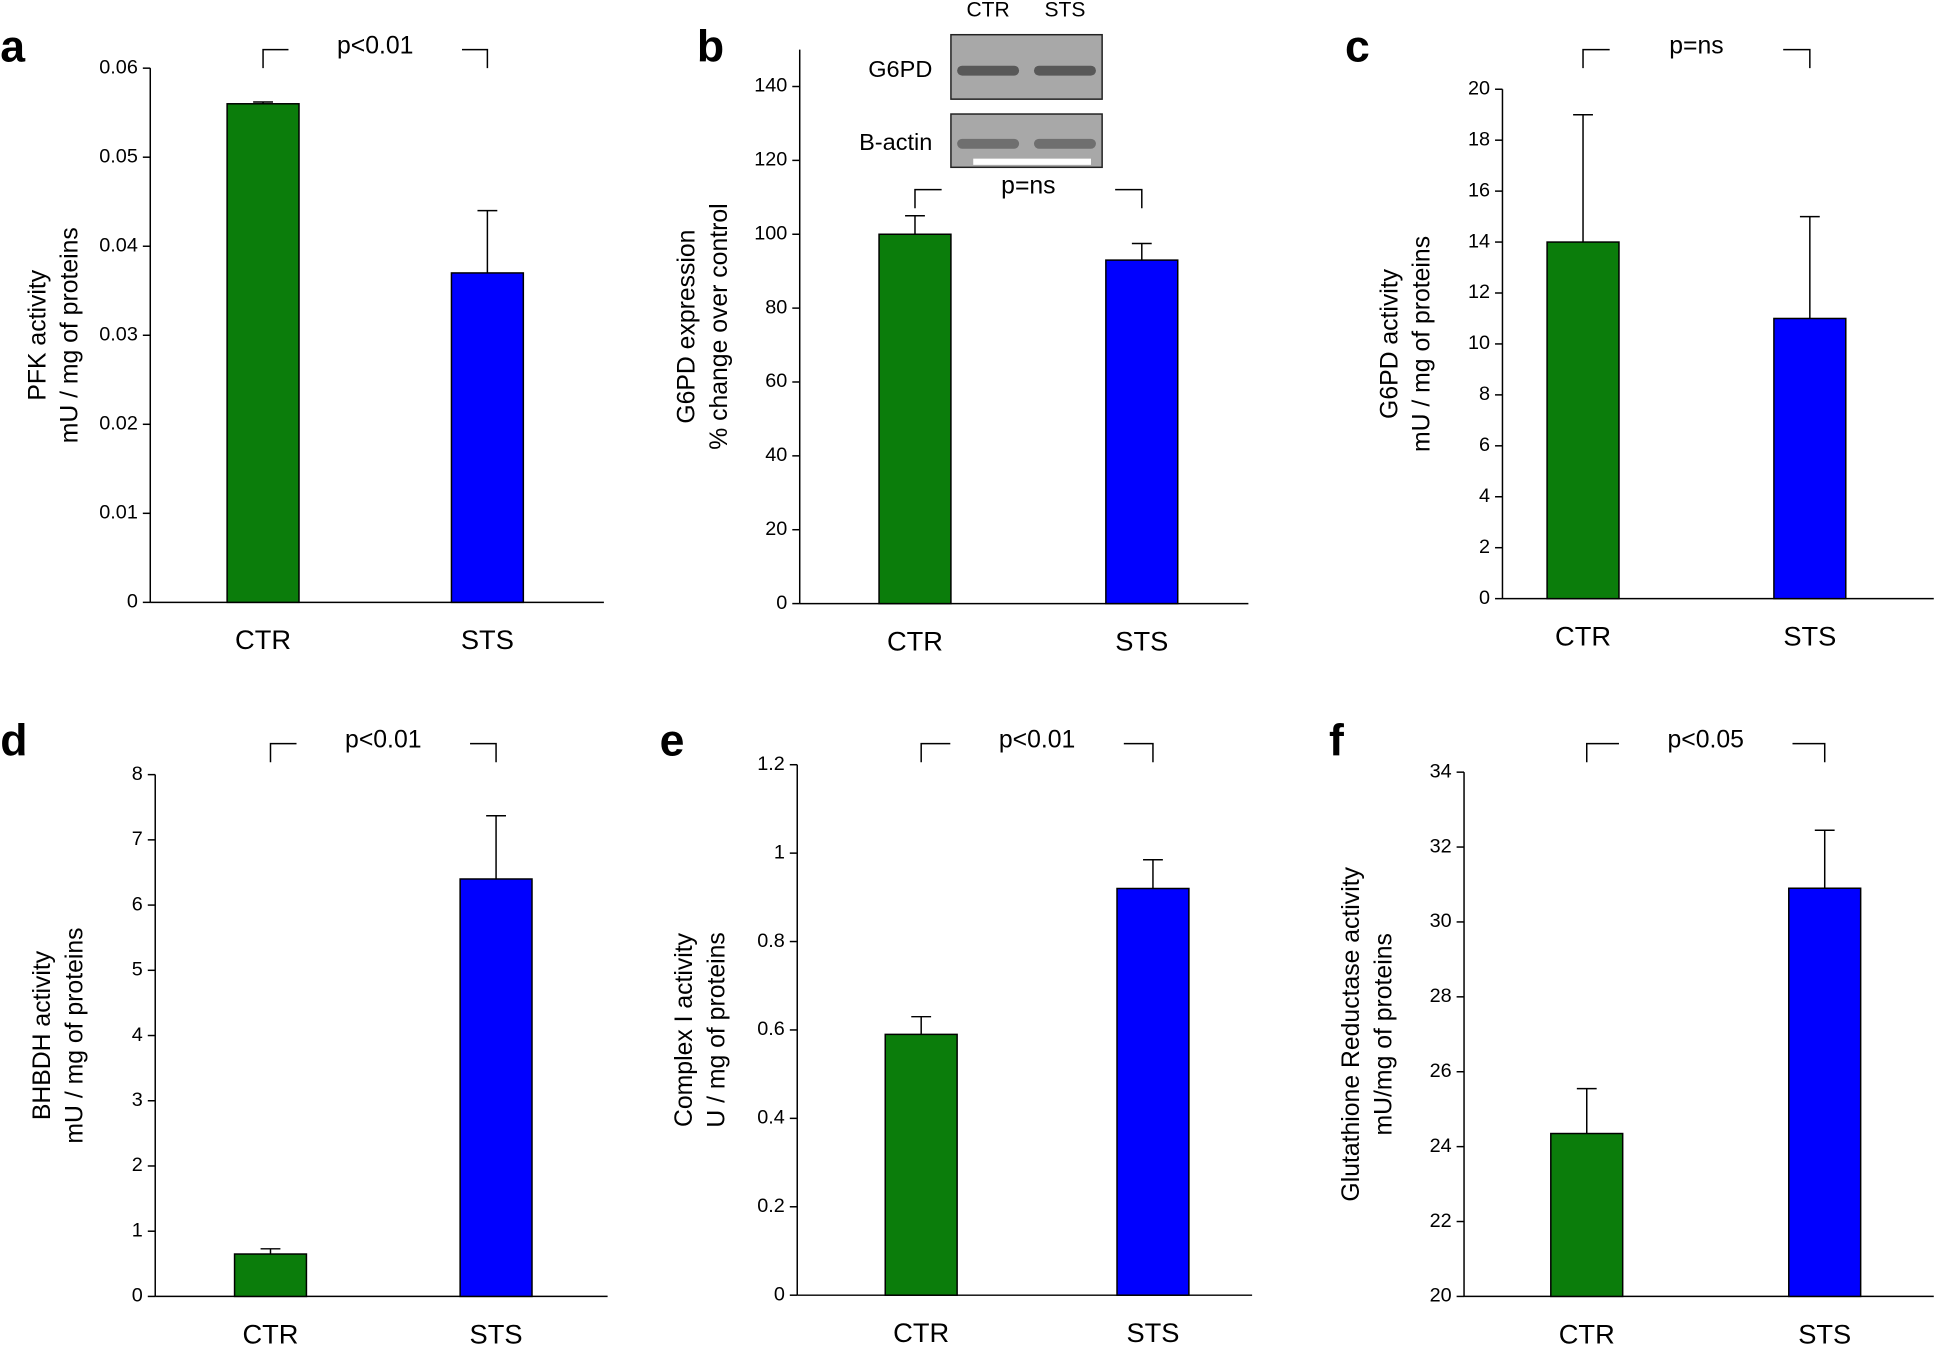 The image size is (1944, 1346). I want to click on y-tick-label: 7, so click(137, 839).